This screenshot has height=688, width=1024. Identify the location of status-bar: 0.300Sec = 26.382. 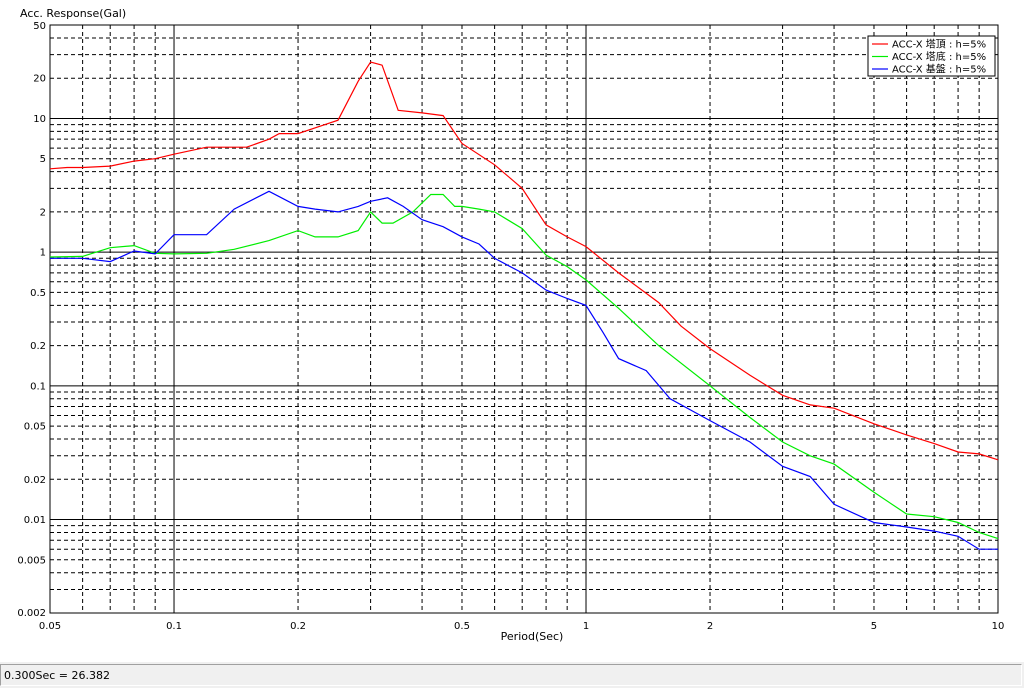
(511, 675).